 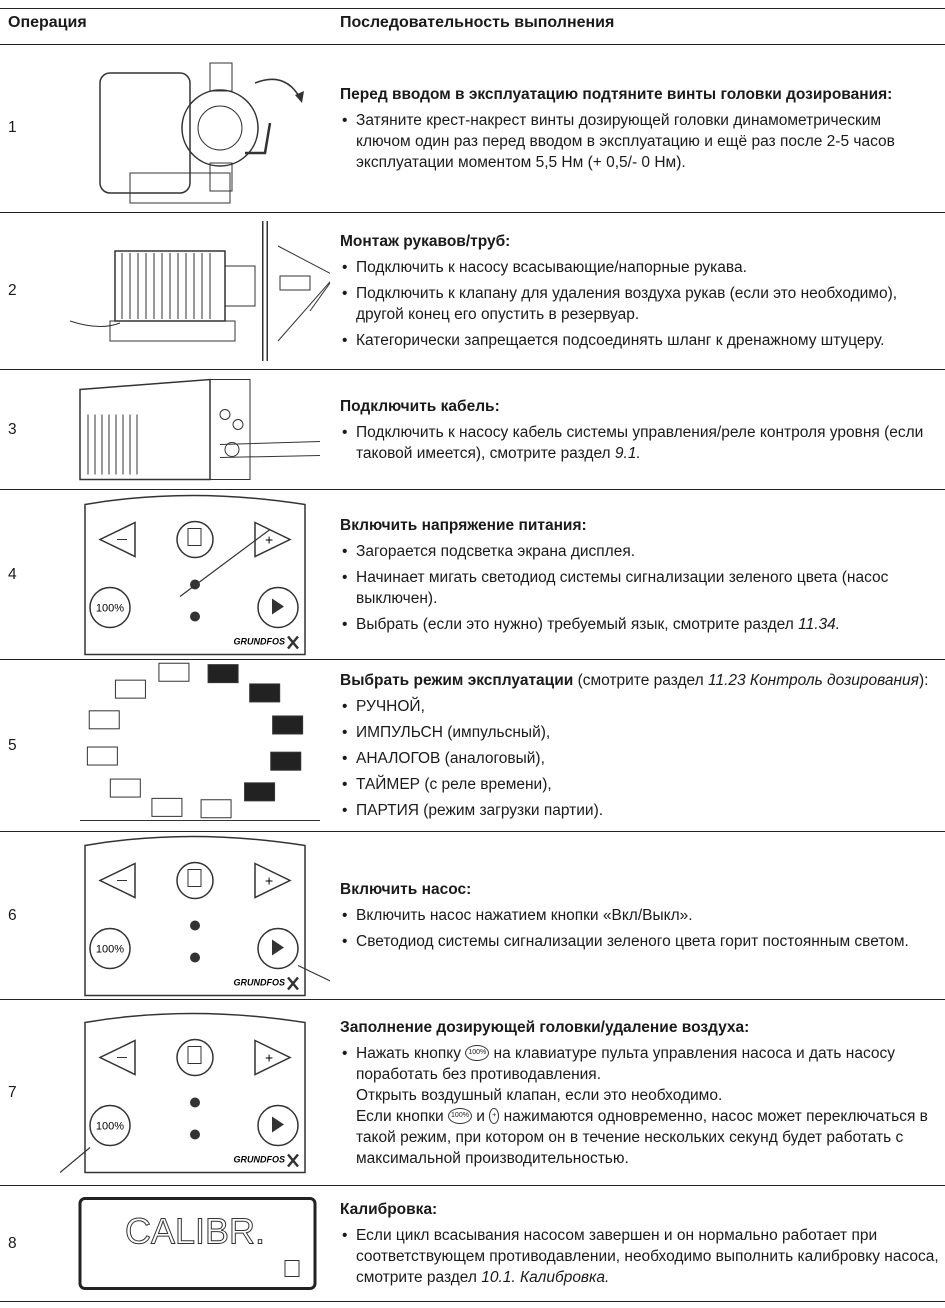 I want to click on row-number: 2, so click(x=12, y=290).